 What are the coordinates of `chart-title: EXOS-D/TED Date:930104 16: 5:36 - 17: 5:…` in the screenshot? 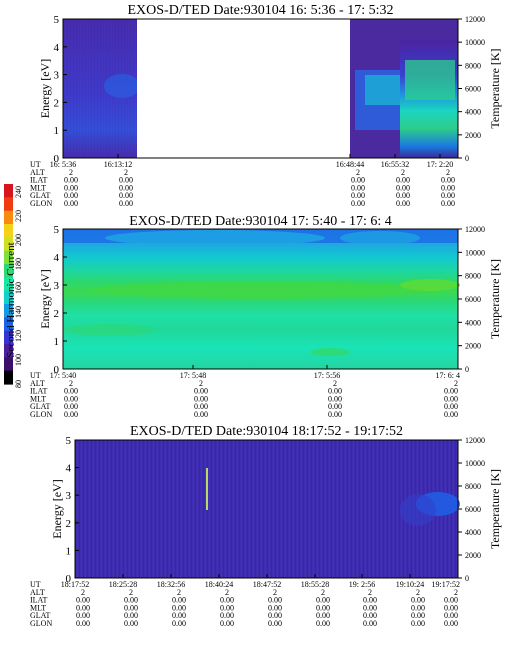 It's located at (261, 10).